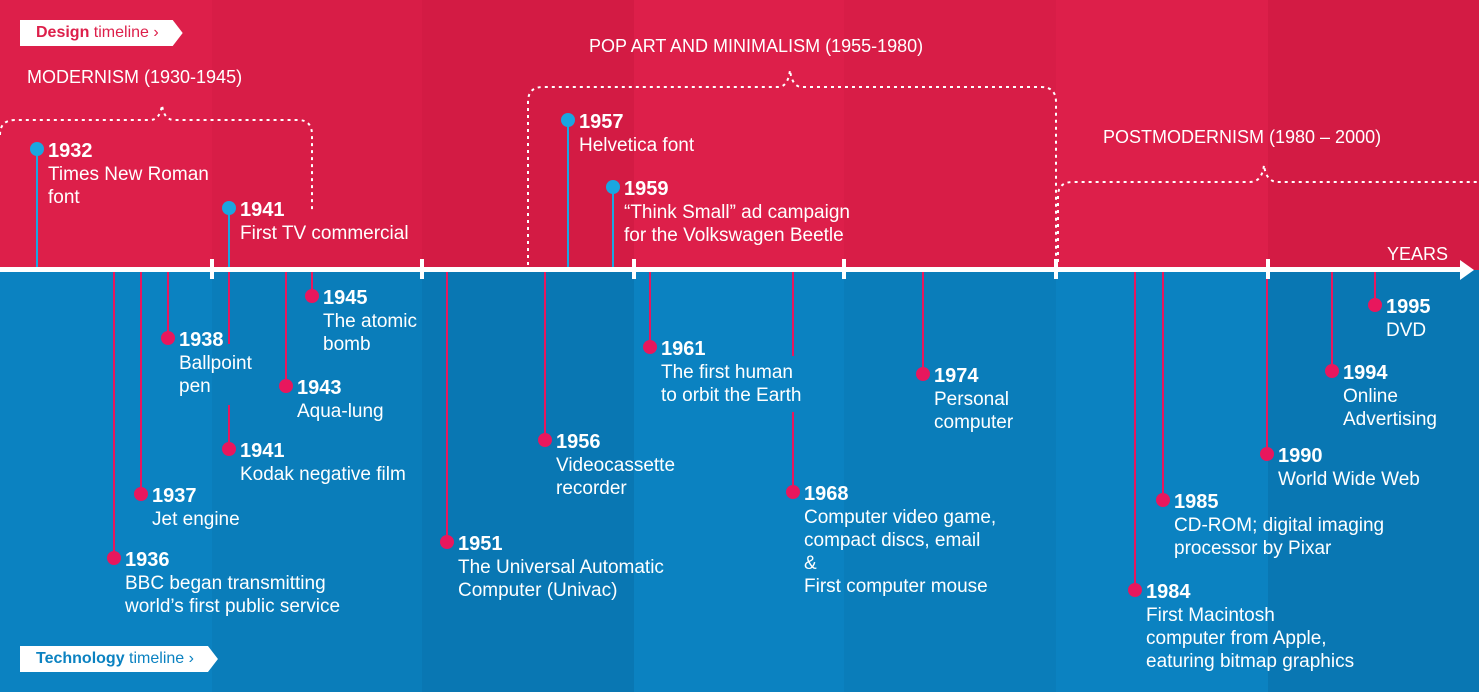 This screenshot has width=1479, height=692. Describe the element at coordinates (286, 386) in the screenshot. I see `marker-dot-1943` at that location.